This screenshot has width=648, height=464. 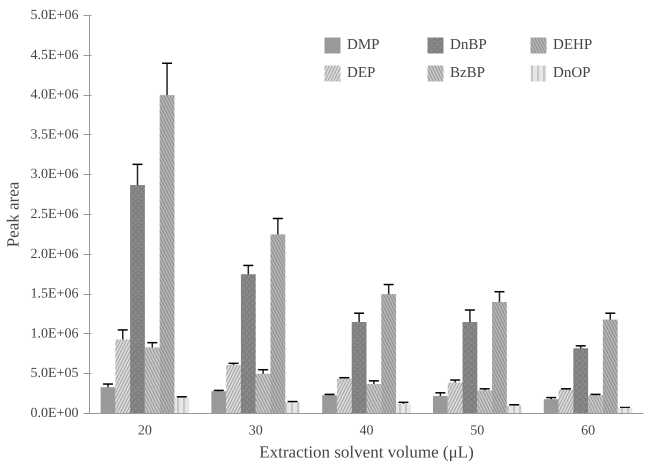 What do you see at coordinates (588, 431) in the screenshot?
I see `x-tick-label: 60` at bounding box center [588, 431].